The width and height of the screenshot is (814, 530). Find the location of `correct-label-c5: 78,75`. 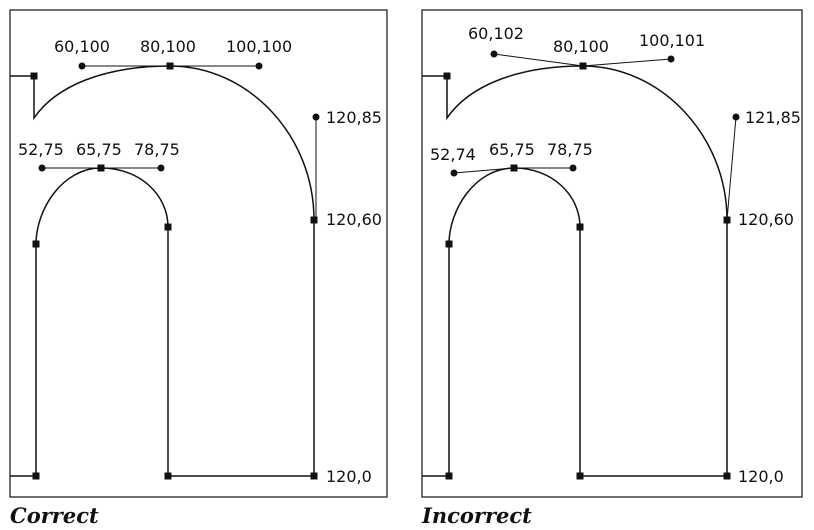

correct-label-c5: 78,75 is located at coordinates (157, 149).